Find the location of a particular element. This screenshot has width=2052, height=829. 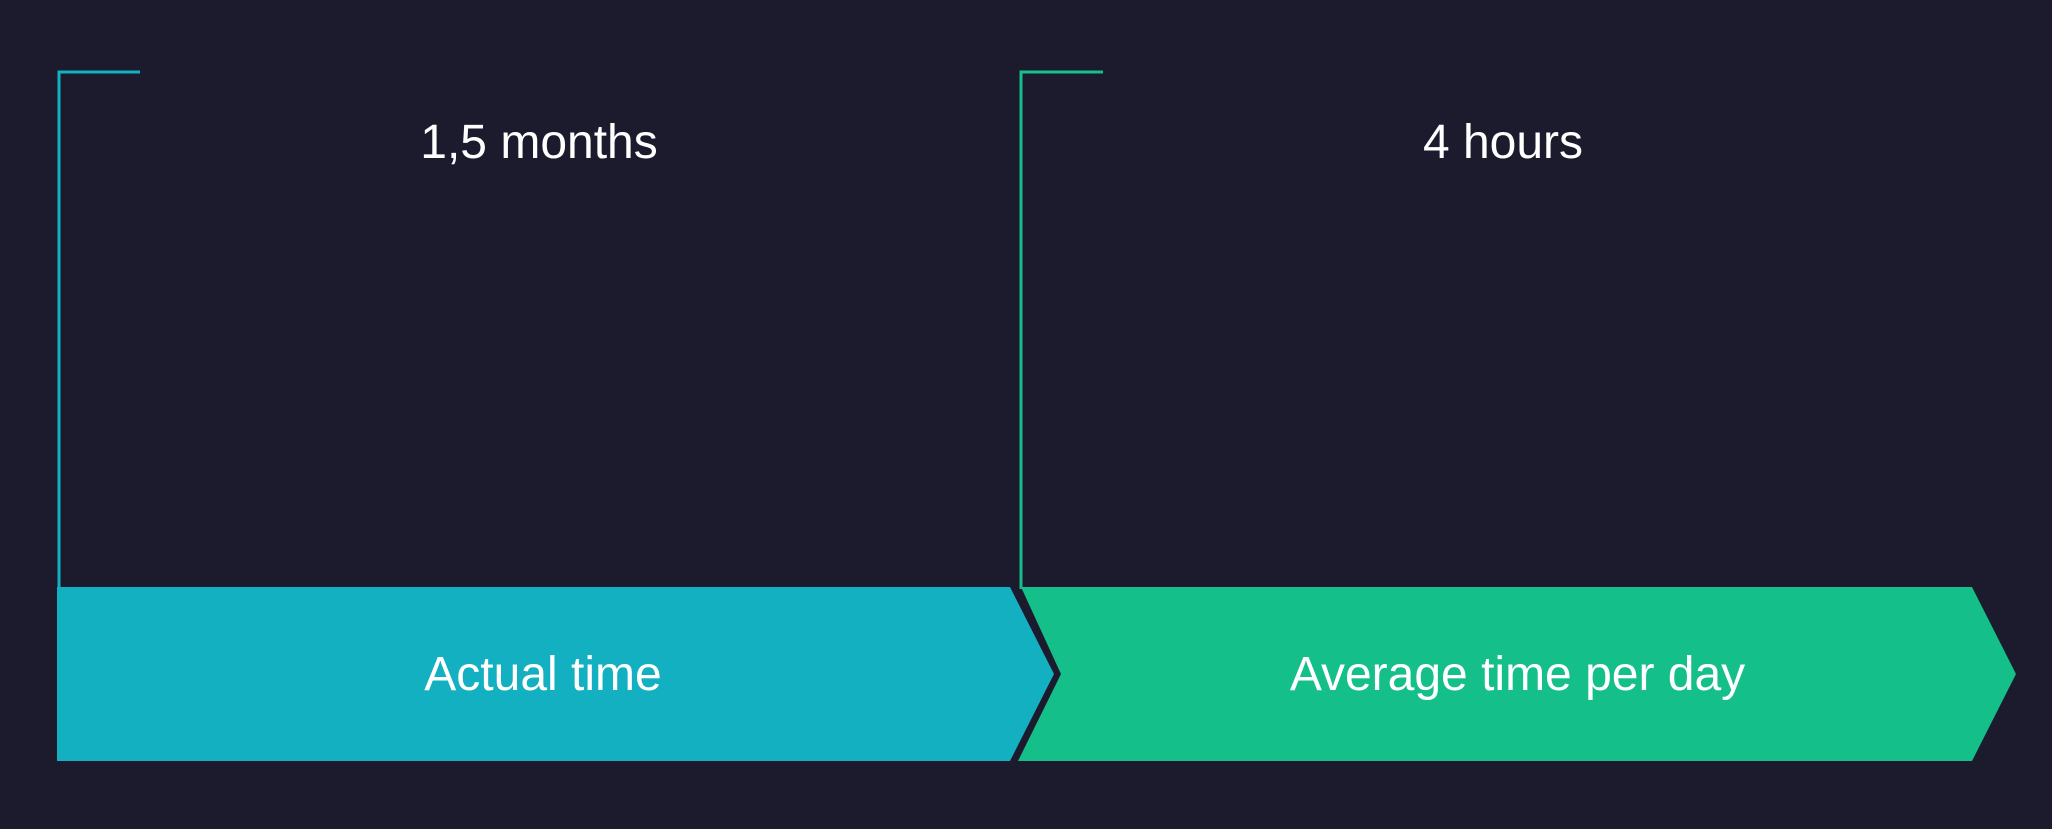

stage-1-value: 1,5 months is located at coordinates (539, 142).